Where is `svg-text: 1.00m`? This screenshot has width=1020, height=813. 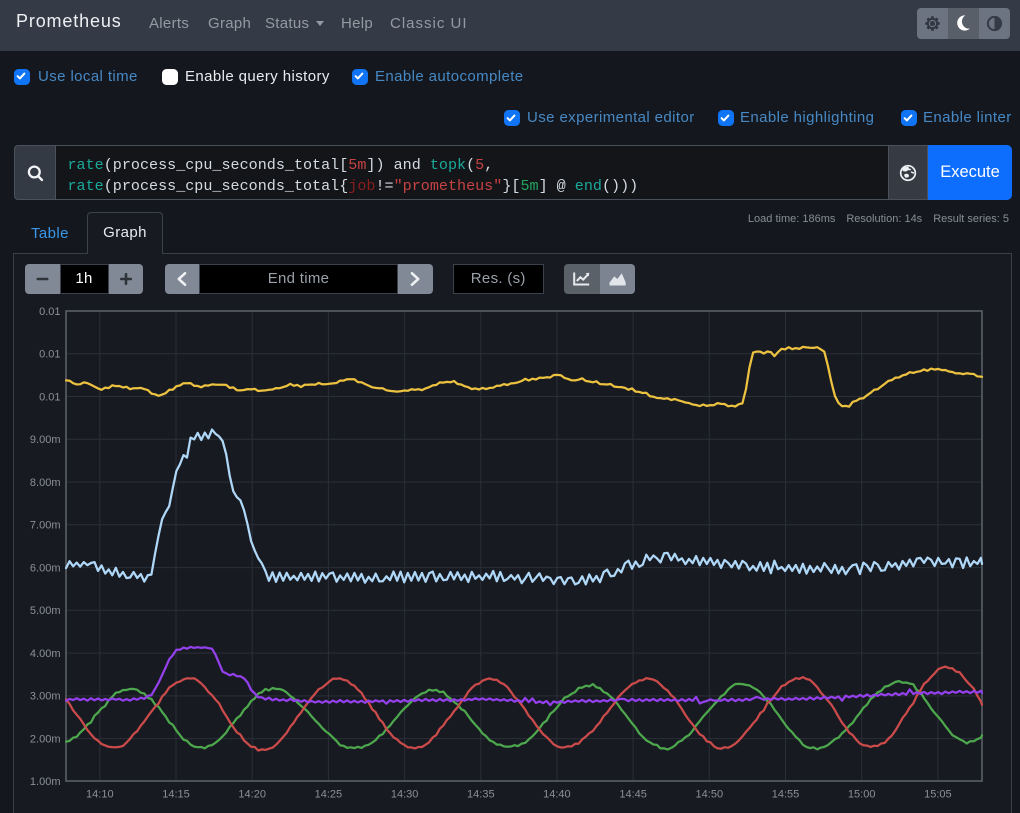 svg-text: 1.00m is located at coordinates (45, 782).